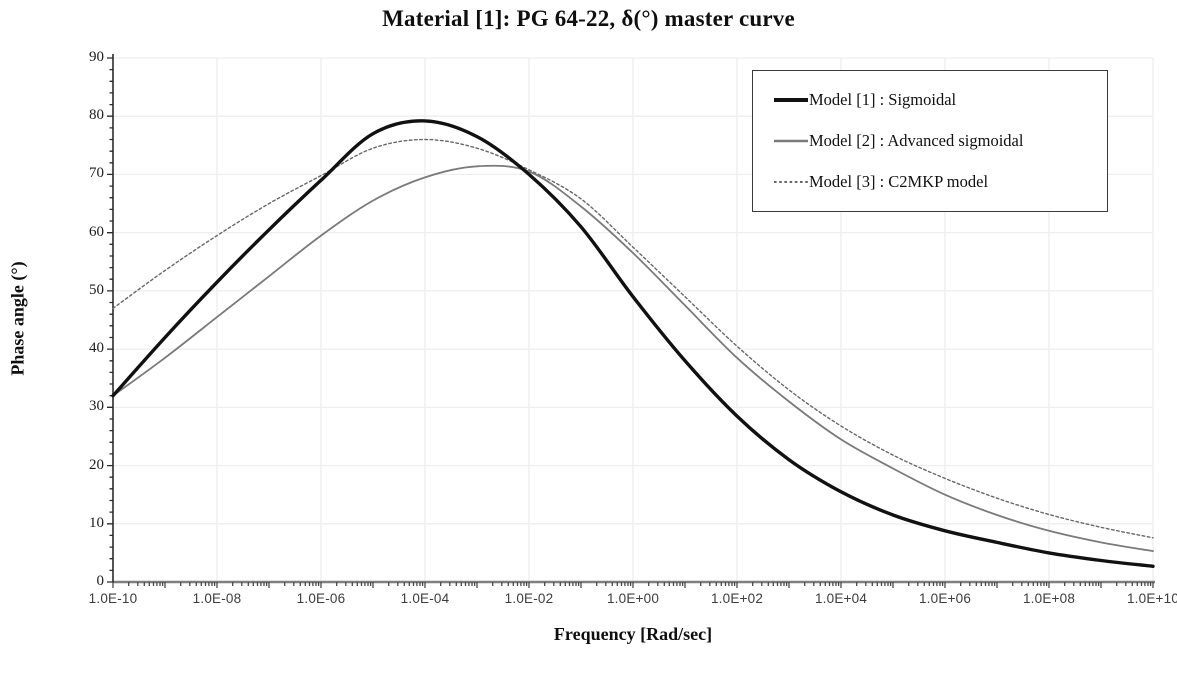 This screenshot has height=674, width=1177. Describe the element at coordinates (633, 598) in the screenshot. I see `x-tick-label: 1.0E+00` at that location.